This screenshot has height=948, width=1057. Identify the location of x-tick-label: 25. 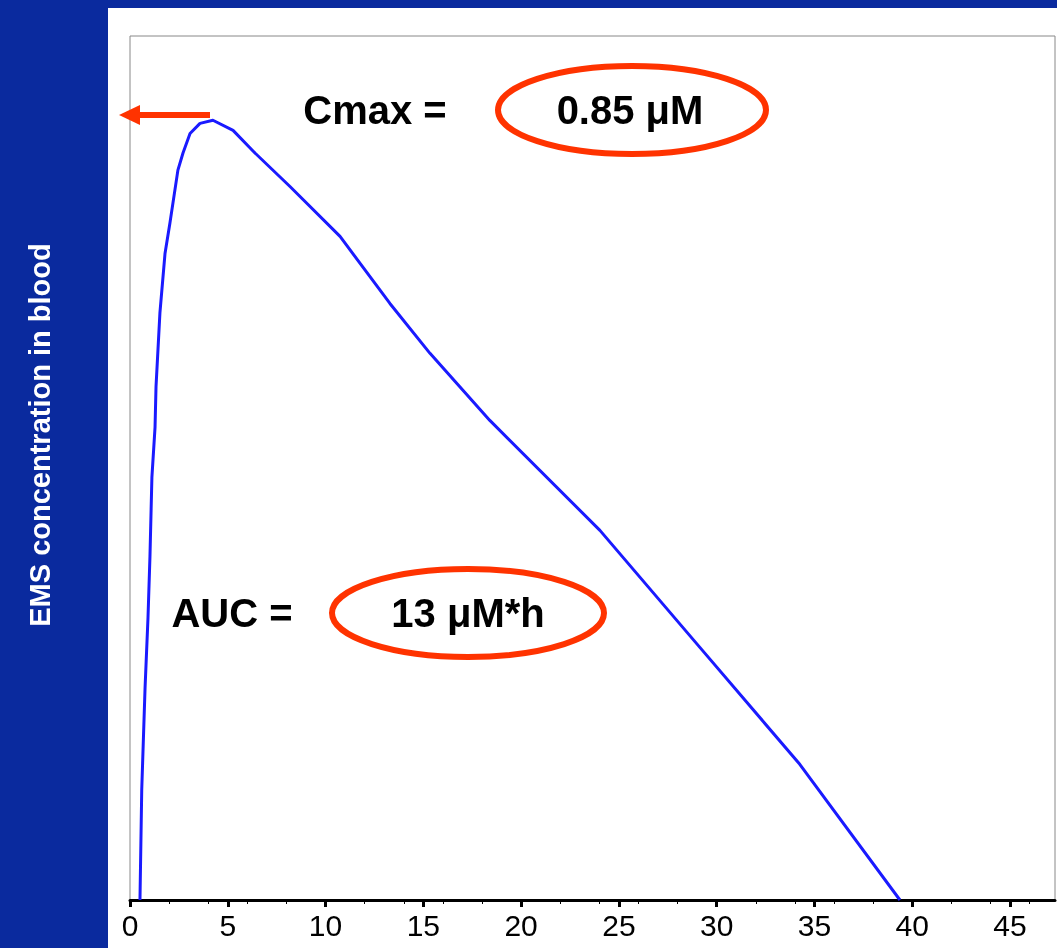
(619, 925).